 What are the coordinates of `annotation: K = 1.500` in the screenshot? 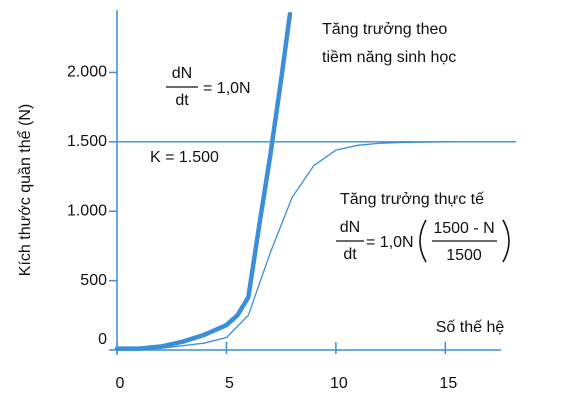 It's located at (184, 157).